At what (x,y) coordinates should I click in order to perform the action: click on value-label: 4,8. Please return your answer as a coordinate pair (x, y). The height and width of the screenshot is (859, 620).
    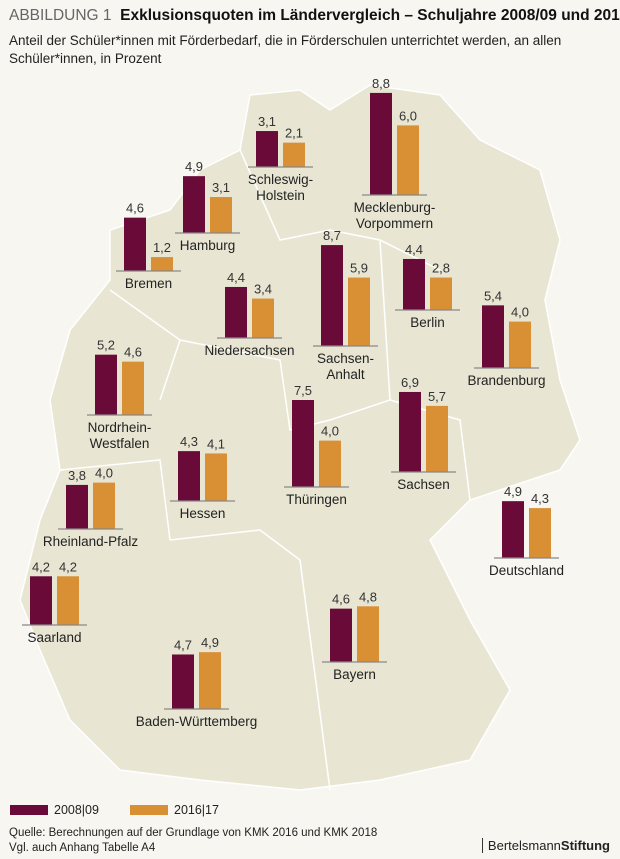
    Looking at the image, I should click on (368, 596).